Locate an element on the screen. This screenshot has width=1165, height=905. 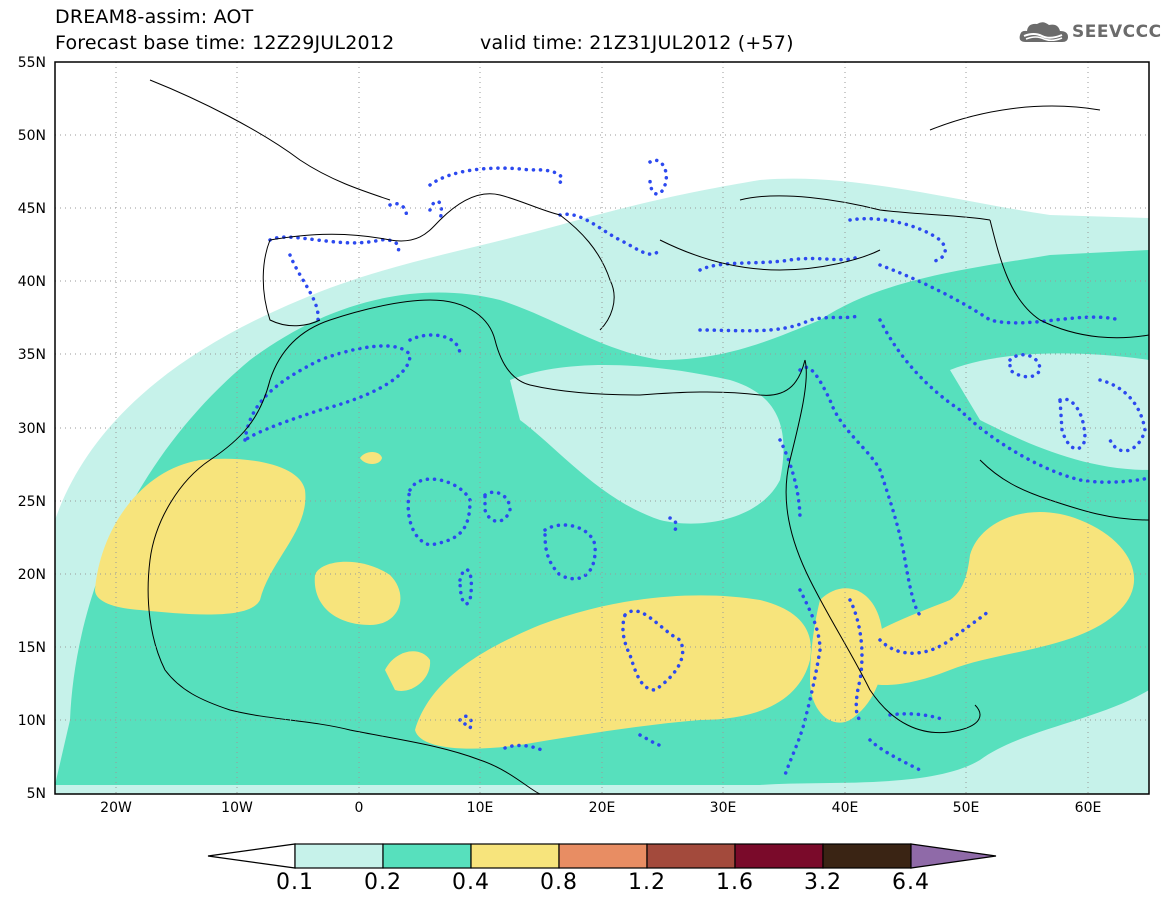
aot-band-0.4-arabia is located at coordinates (991, 598).